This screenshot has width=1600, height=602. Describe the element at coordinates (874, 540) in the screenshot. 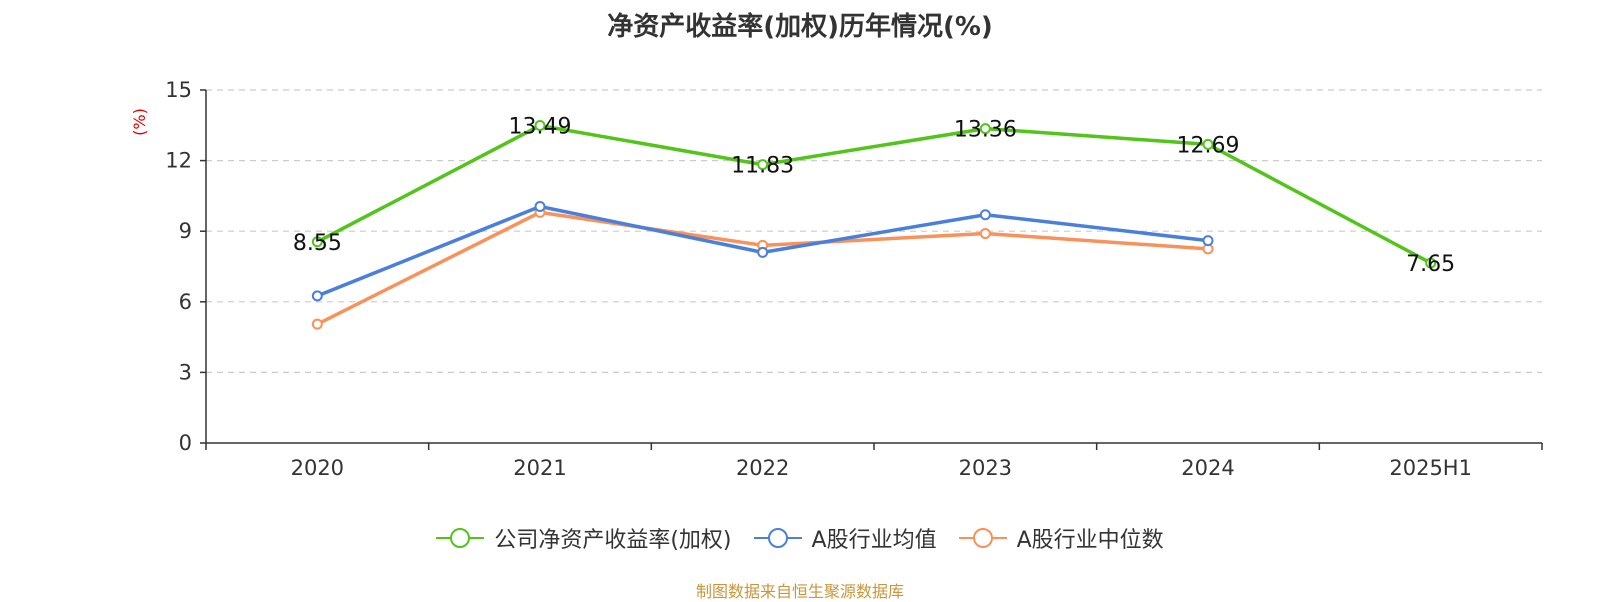

I see `legend-label: A股行业均值` at that location.